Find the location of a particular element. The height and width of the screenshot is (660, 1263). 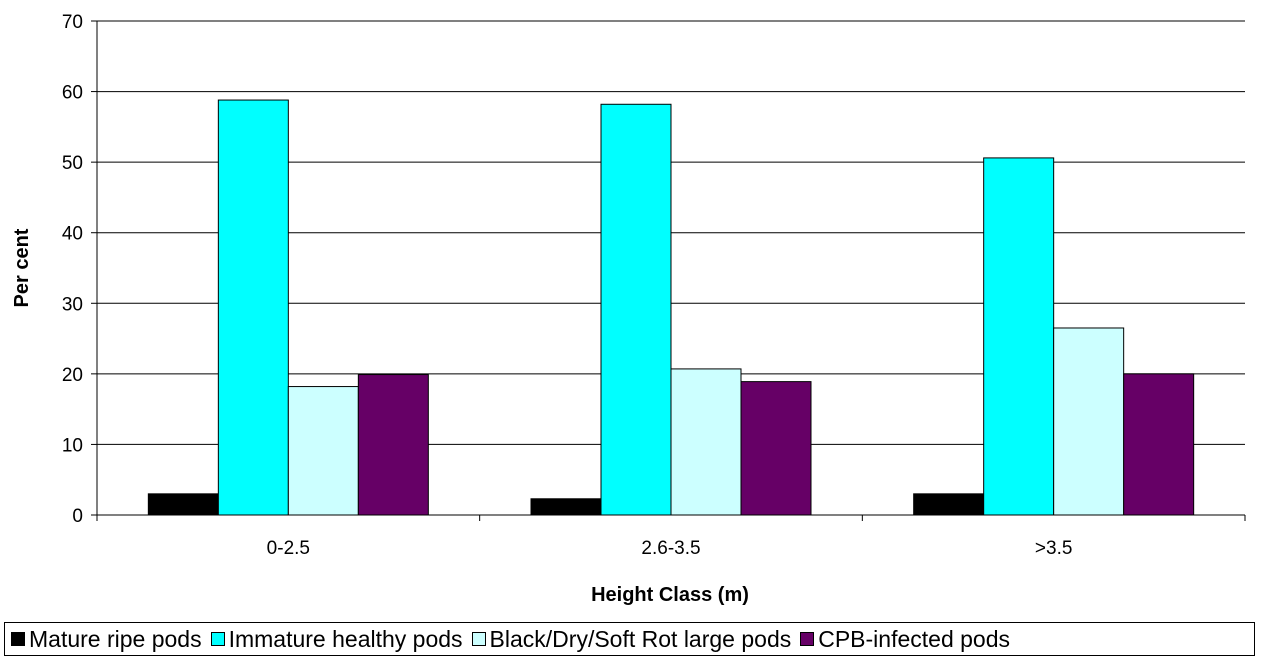

x-tick-label: 0-2.5 is located at coordinates (288, 548).